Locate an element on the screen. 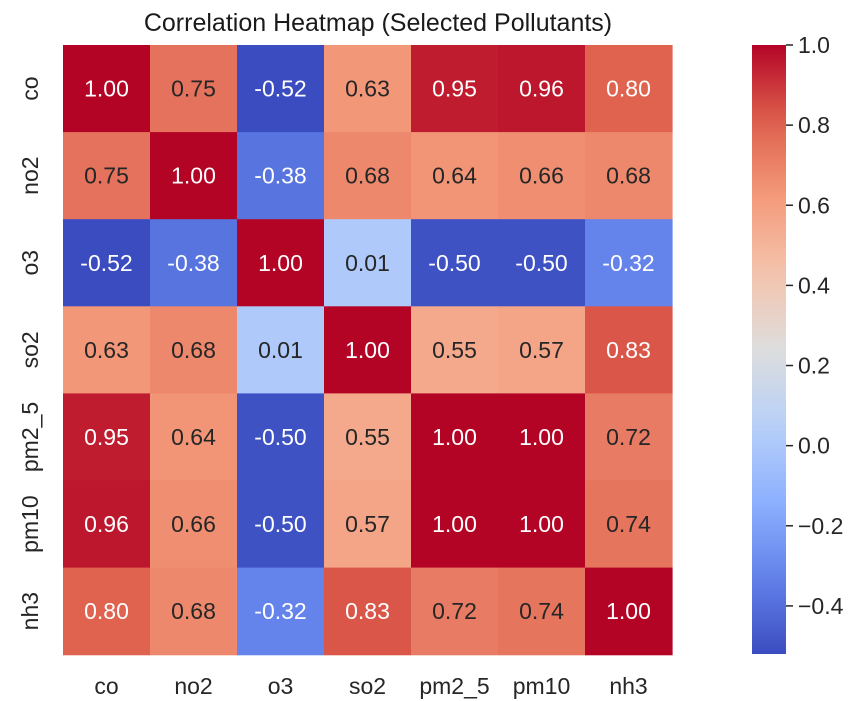  x-tick-label: co is located at coordinates (106, 686).